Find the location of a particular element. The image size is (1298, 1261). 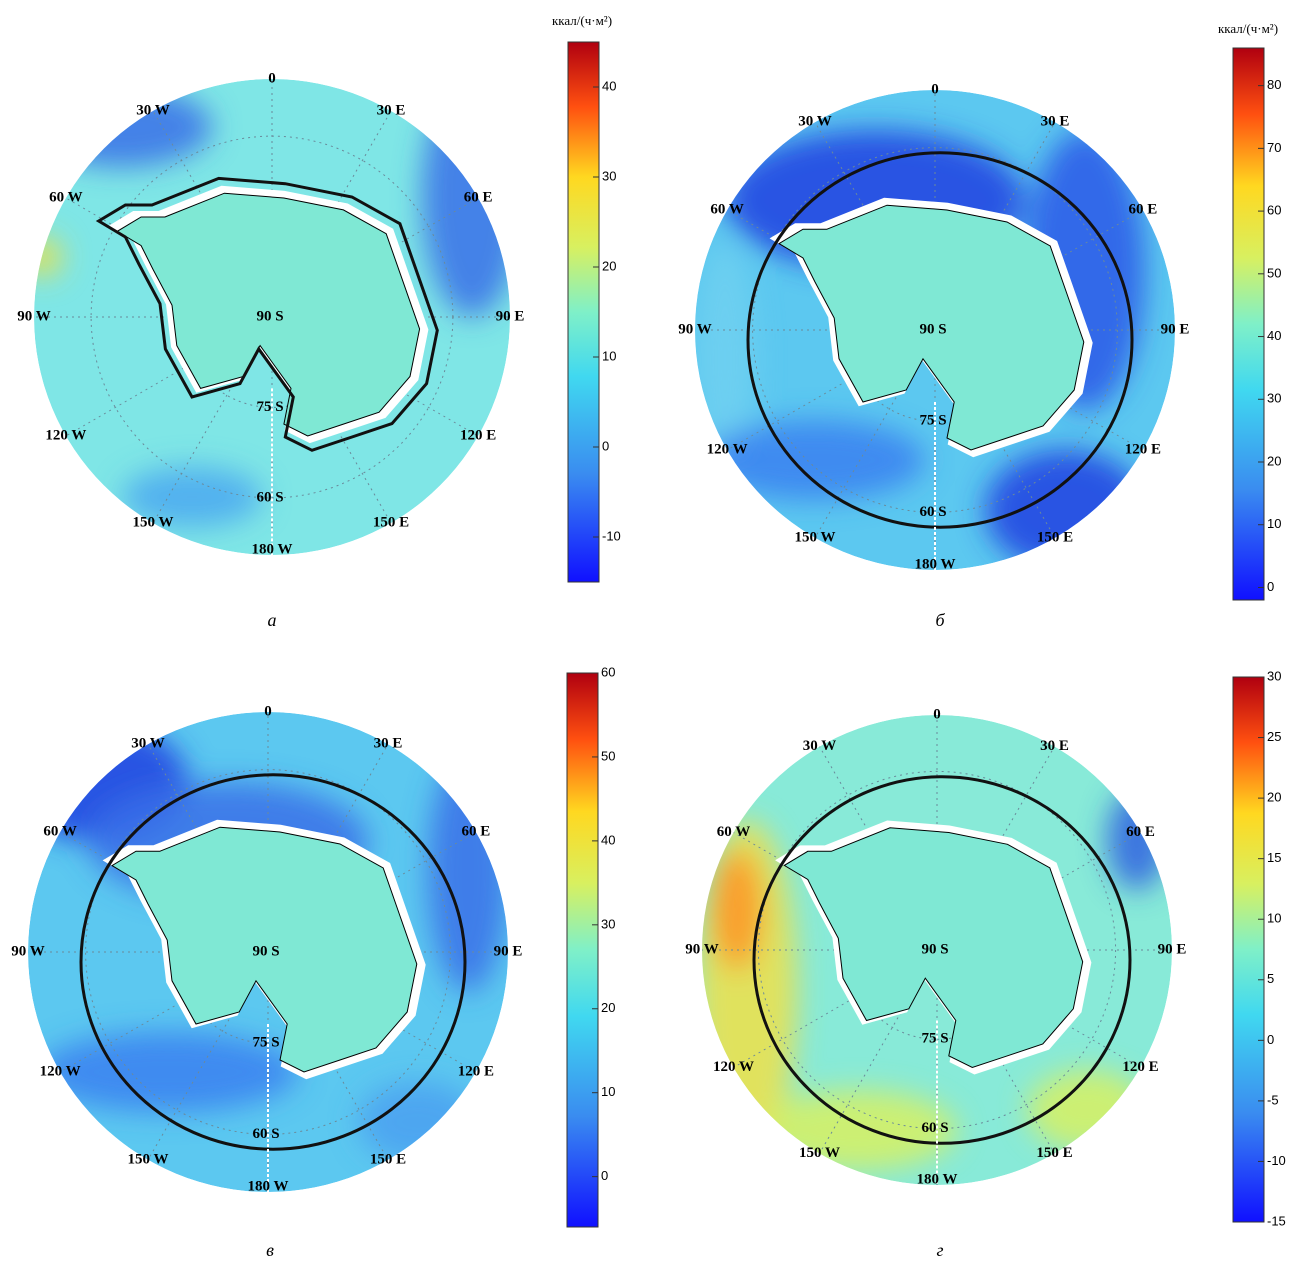

colorbar-tick-label: 80 is located at coordinates (1274, 84).